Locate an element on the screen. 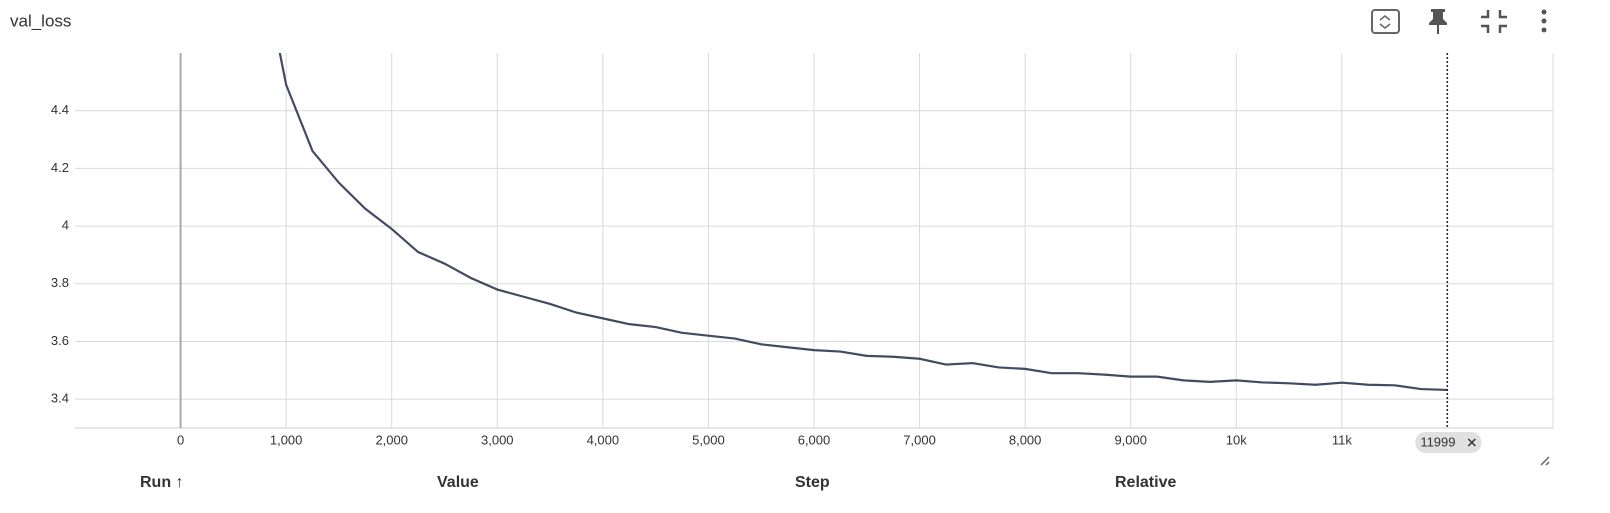 Image resolution: width=1610 pixels, height=513 pixels. y-tick-label: 3.6 is located at coordinates (60, 340).